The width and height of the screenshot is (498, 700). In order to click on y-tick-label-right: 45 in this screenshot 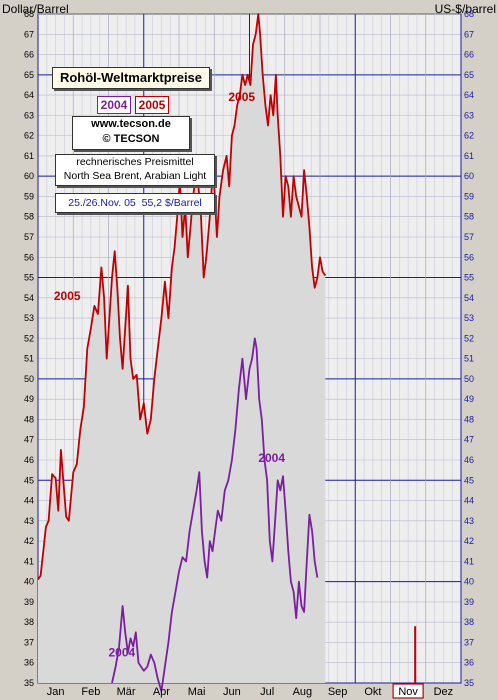, I will do `click(469, 480)`.